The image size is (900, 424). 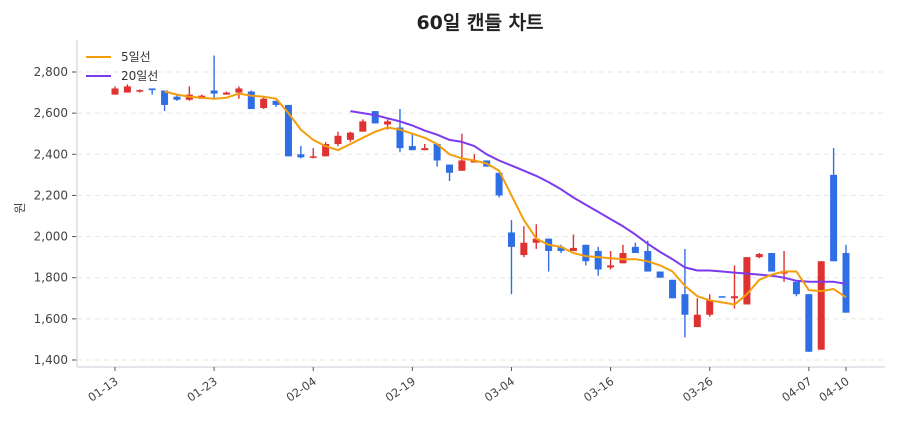 What do you see at coordinates (301, 389) in the screenshot?
I see `x-tick-label: 02-04` at bounding box center [301, 389].